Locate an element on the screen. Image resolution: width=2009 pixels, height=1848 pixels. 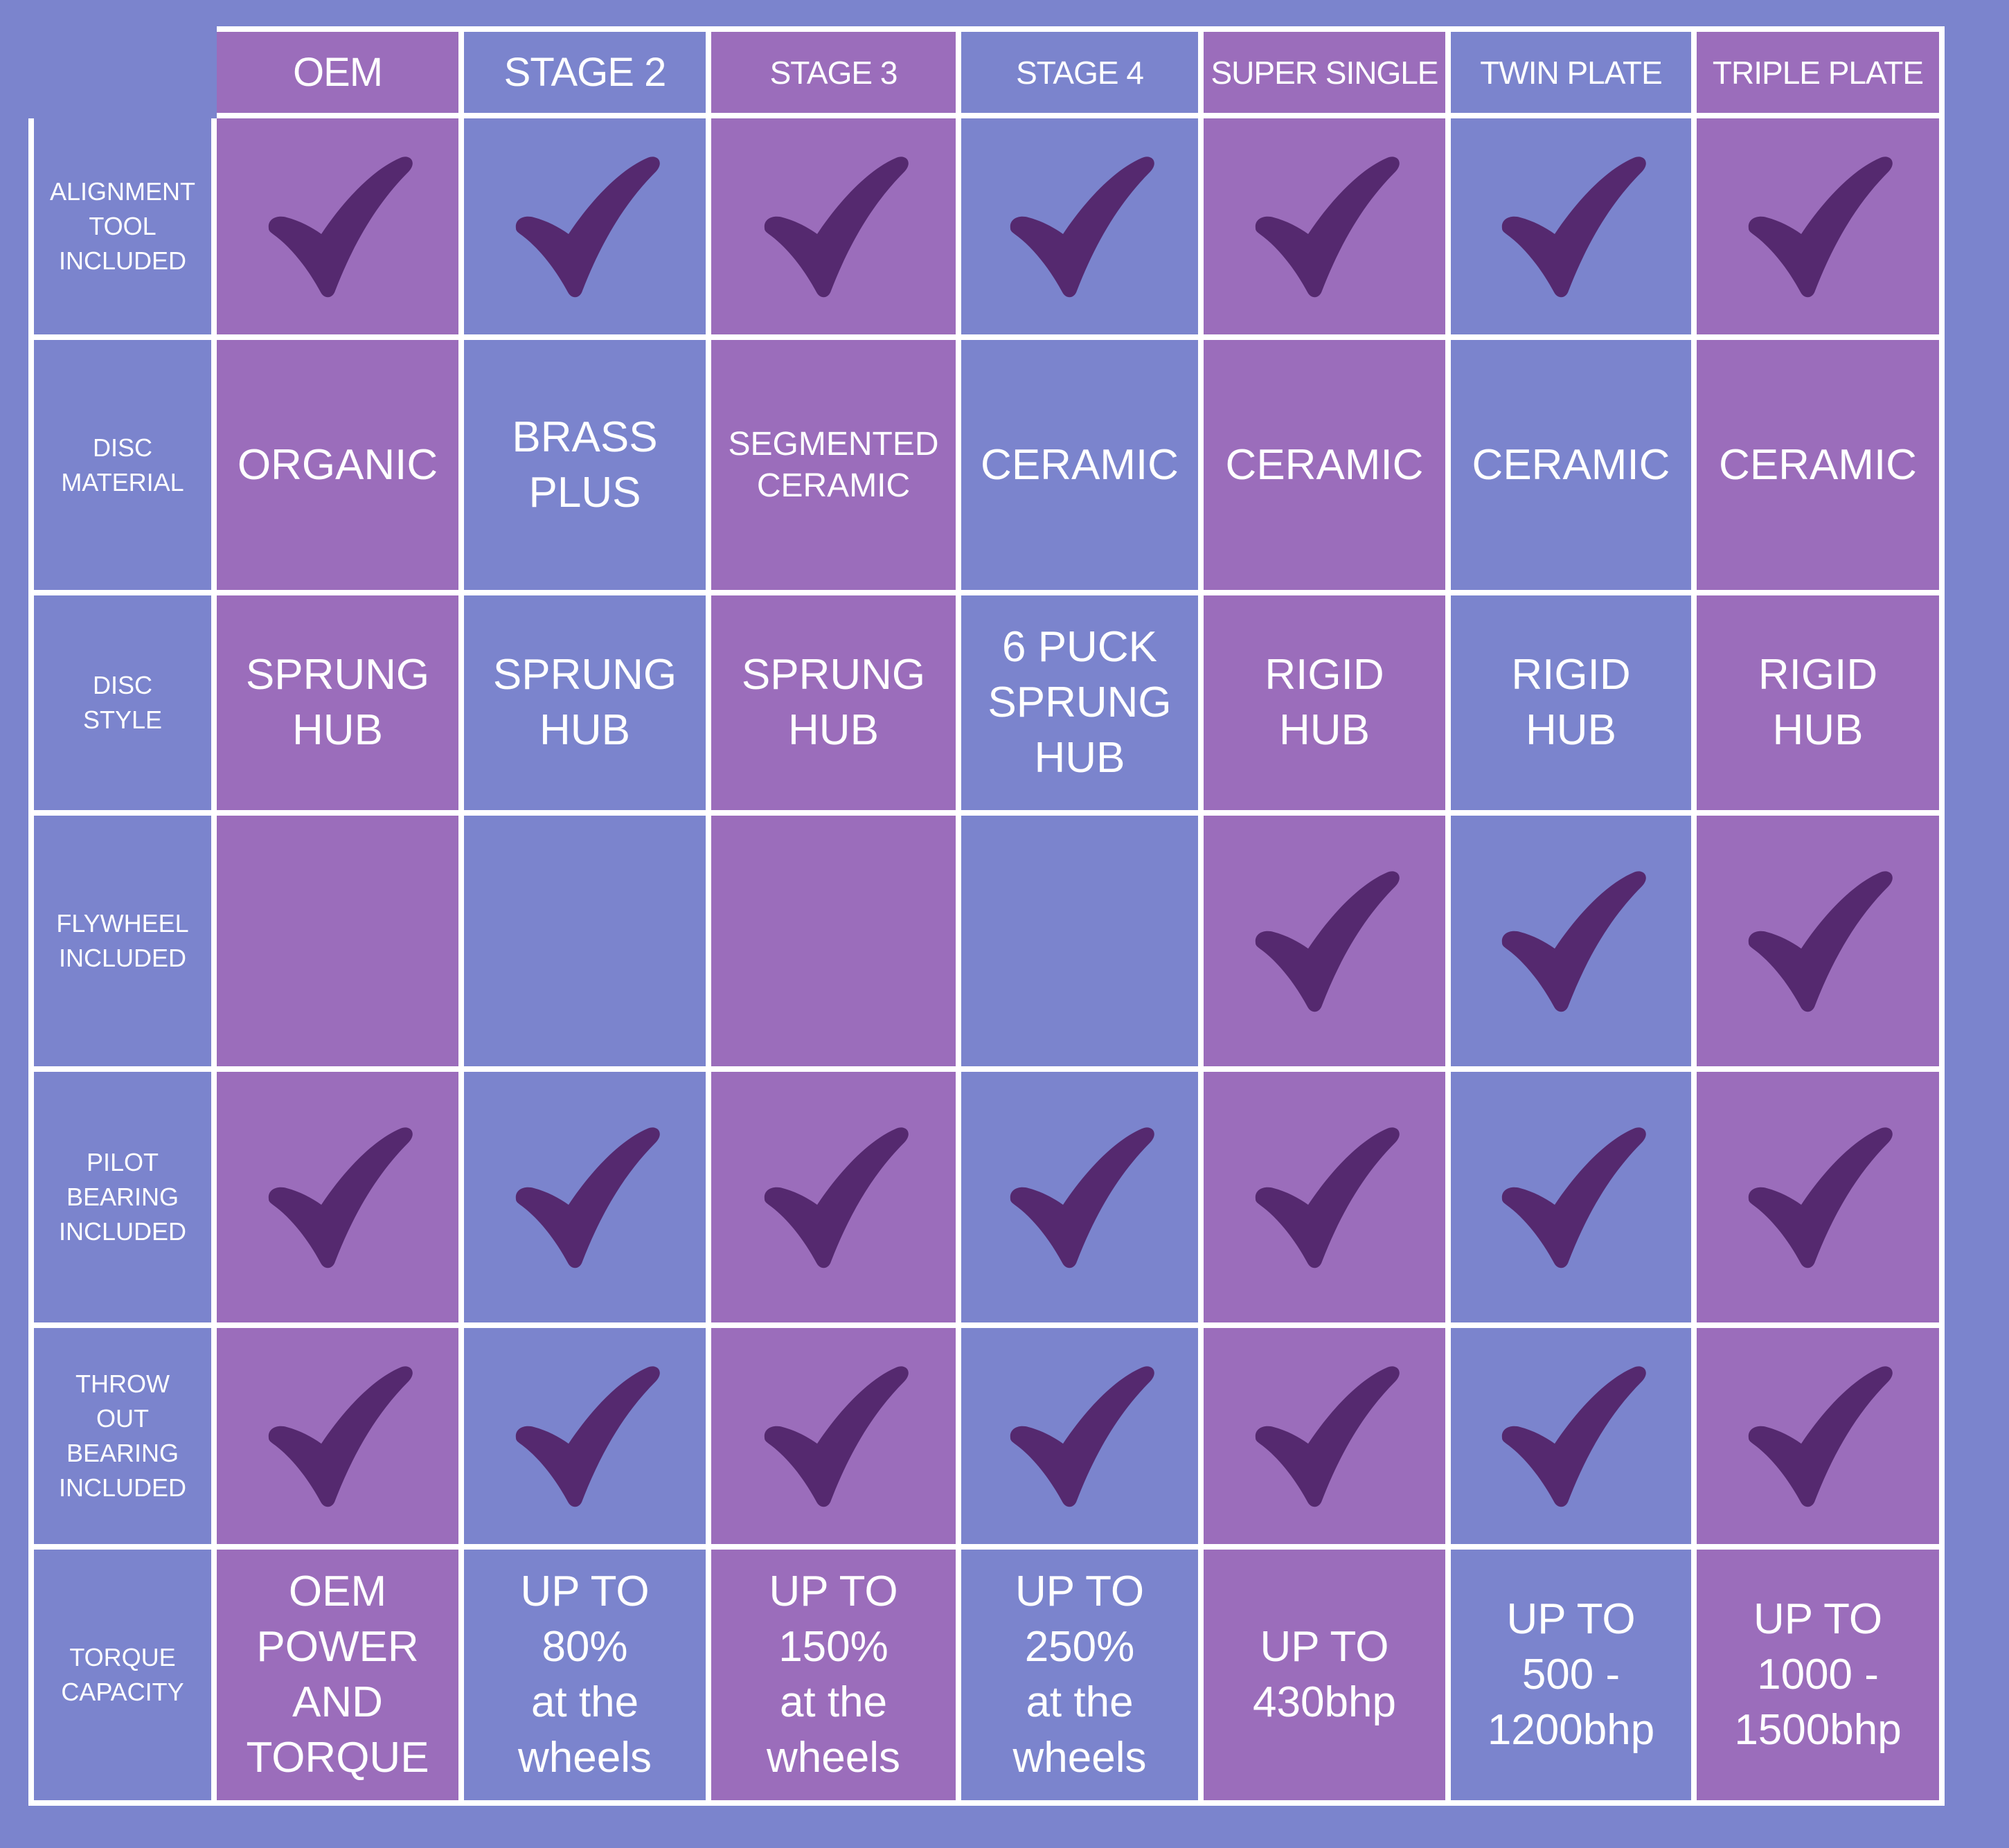
table-cell-value: BRASS PLUS is located at coordinates (585, 465).